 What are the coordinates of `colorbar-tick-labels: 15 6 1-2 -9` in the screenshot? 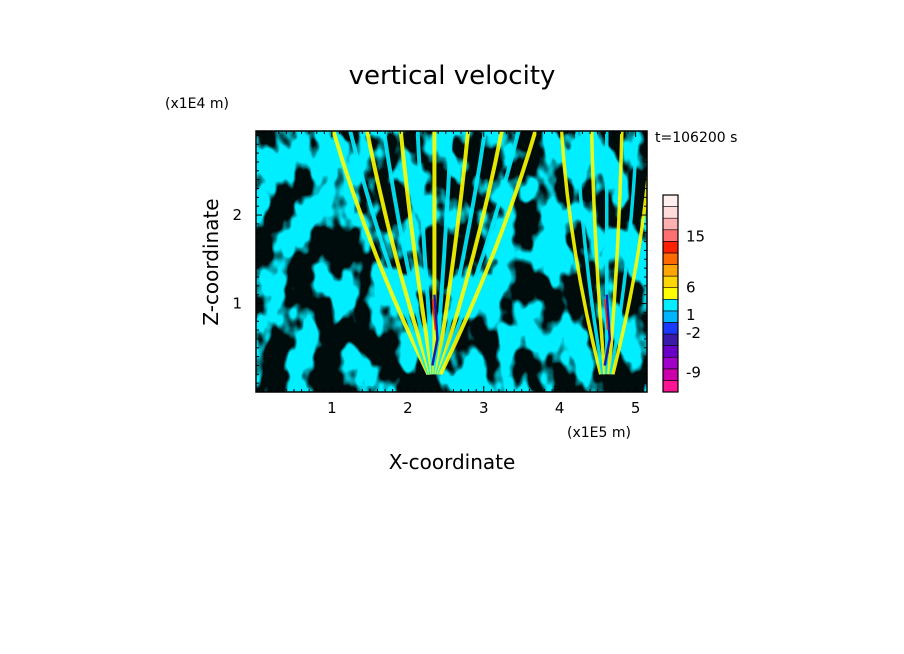 It's located at (695, 304).